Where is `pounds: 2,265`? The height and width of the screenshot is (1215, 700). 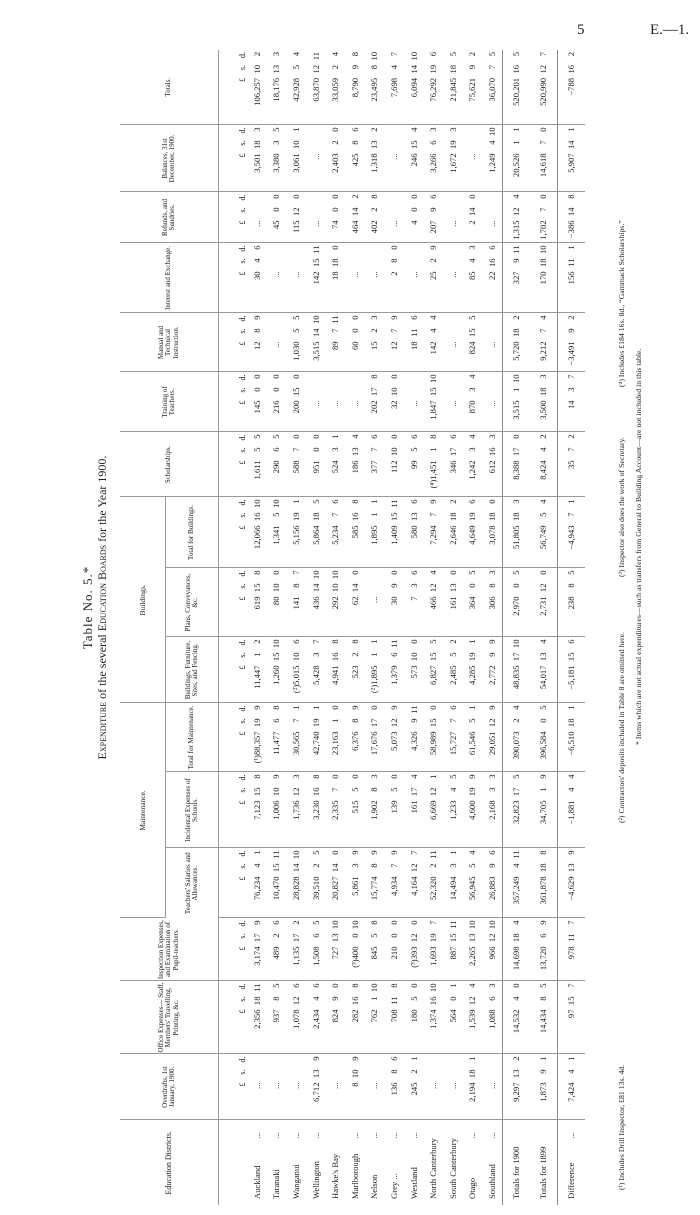
pounds: 2,265 is located at coordinates (472, 956).